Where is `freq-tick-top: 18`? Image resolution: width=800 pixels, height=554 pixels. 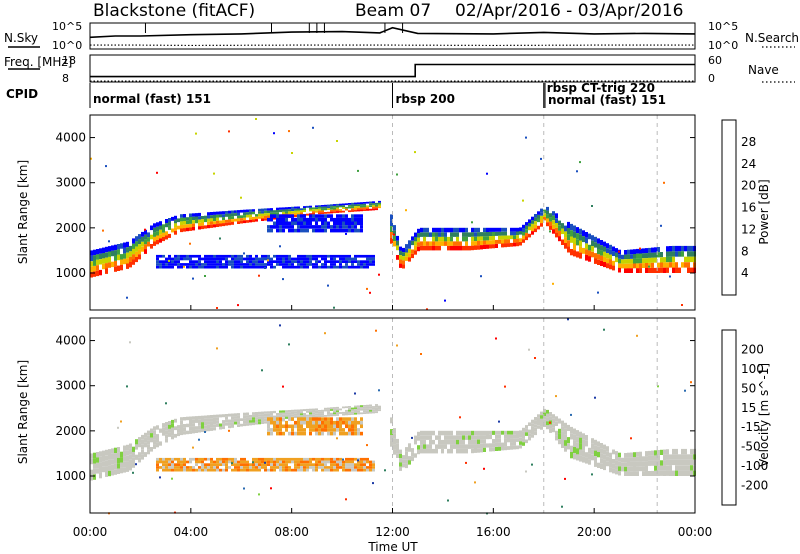 freq-tick-top: 18 is located at coordinates (69, 60).